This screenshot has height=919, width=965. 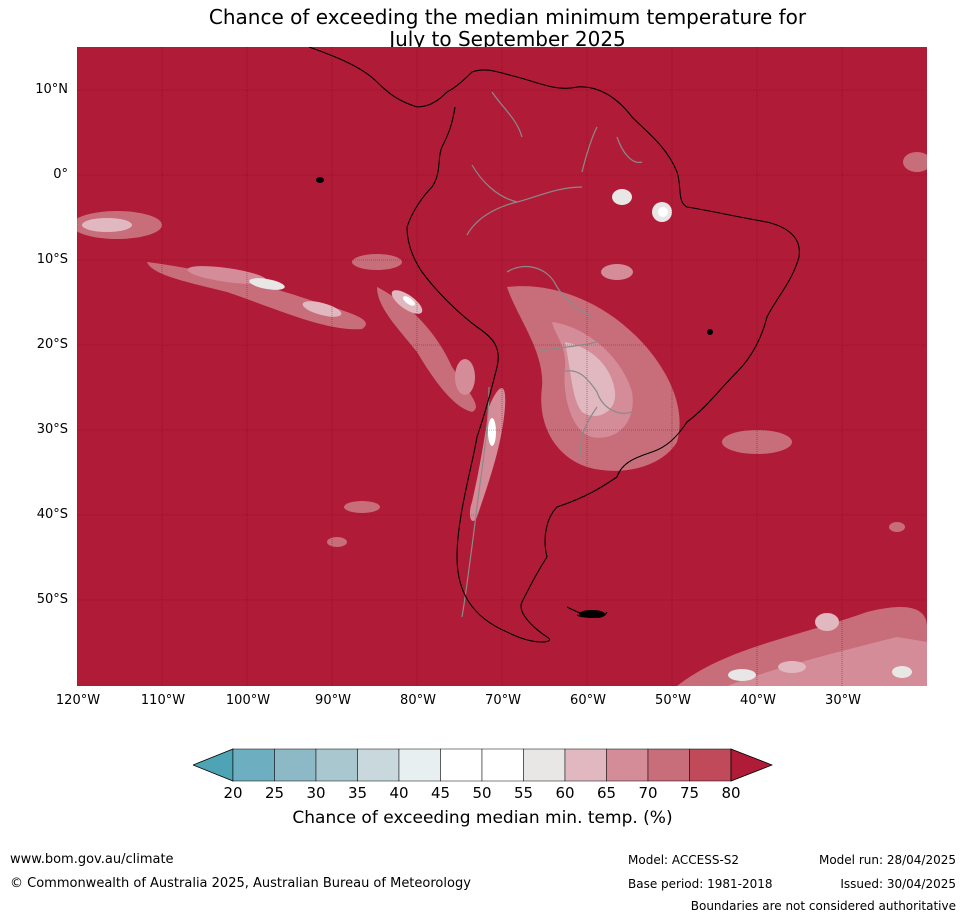 I want to click on colorbar-tick-25: 25, so click(x=274, y=793).